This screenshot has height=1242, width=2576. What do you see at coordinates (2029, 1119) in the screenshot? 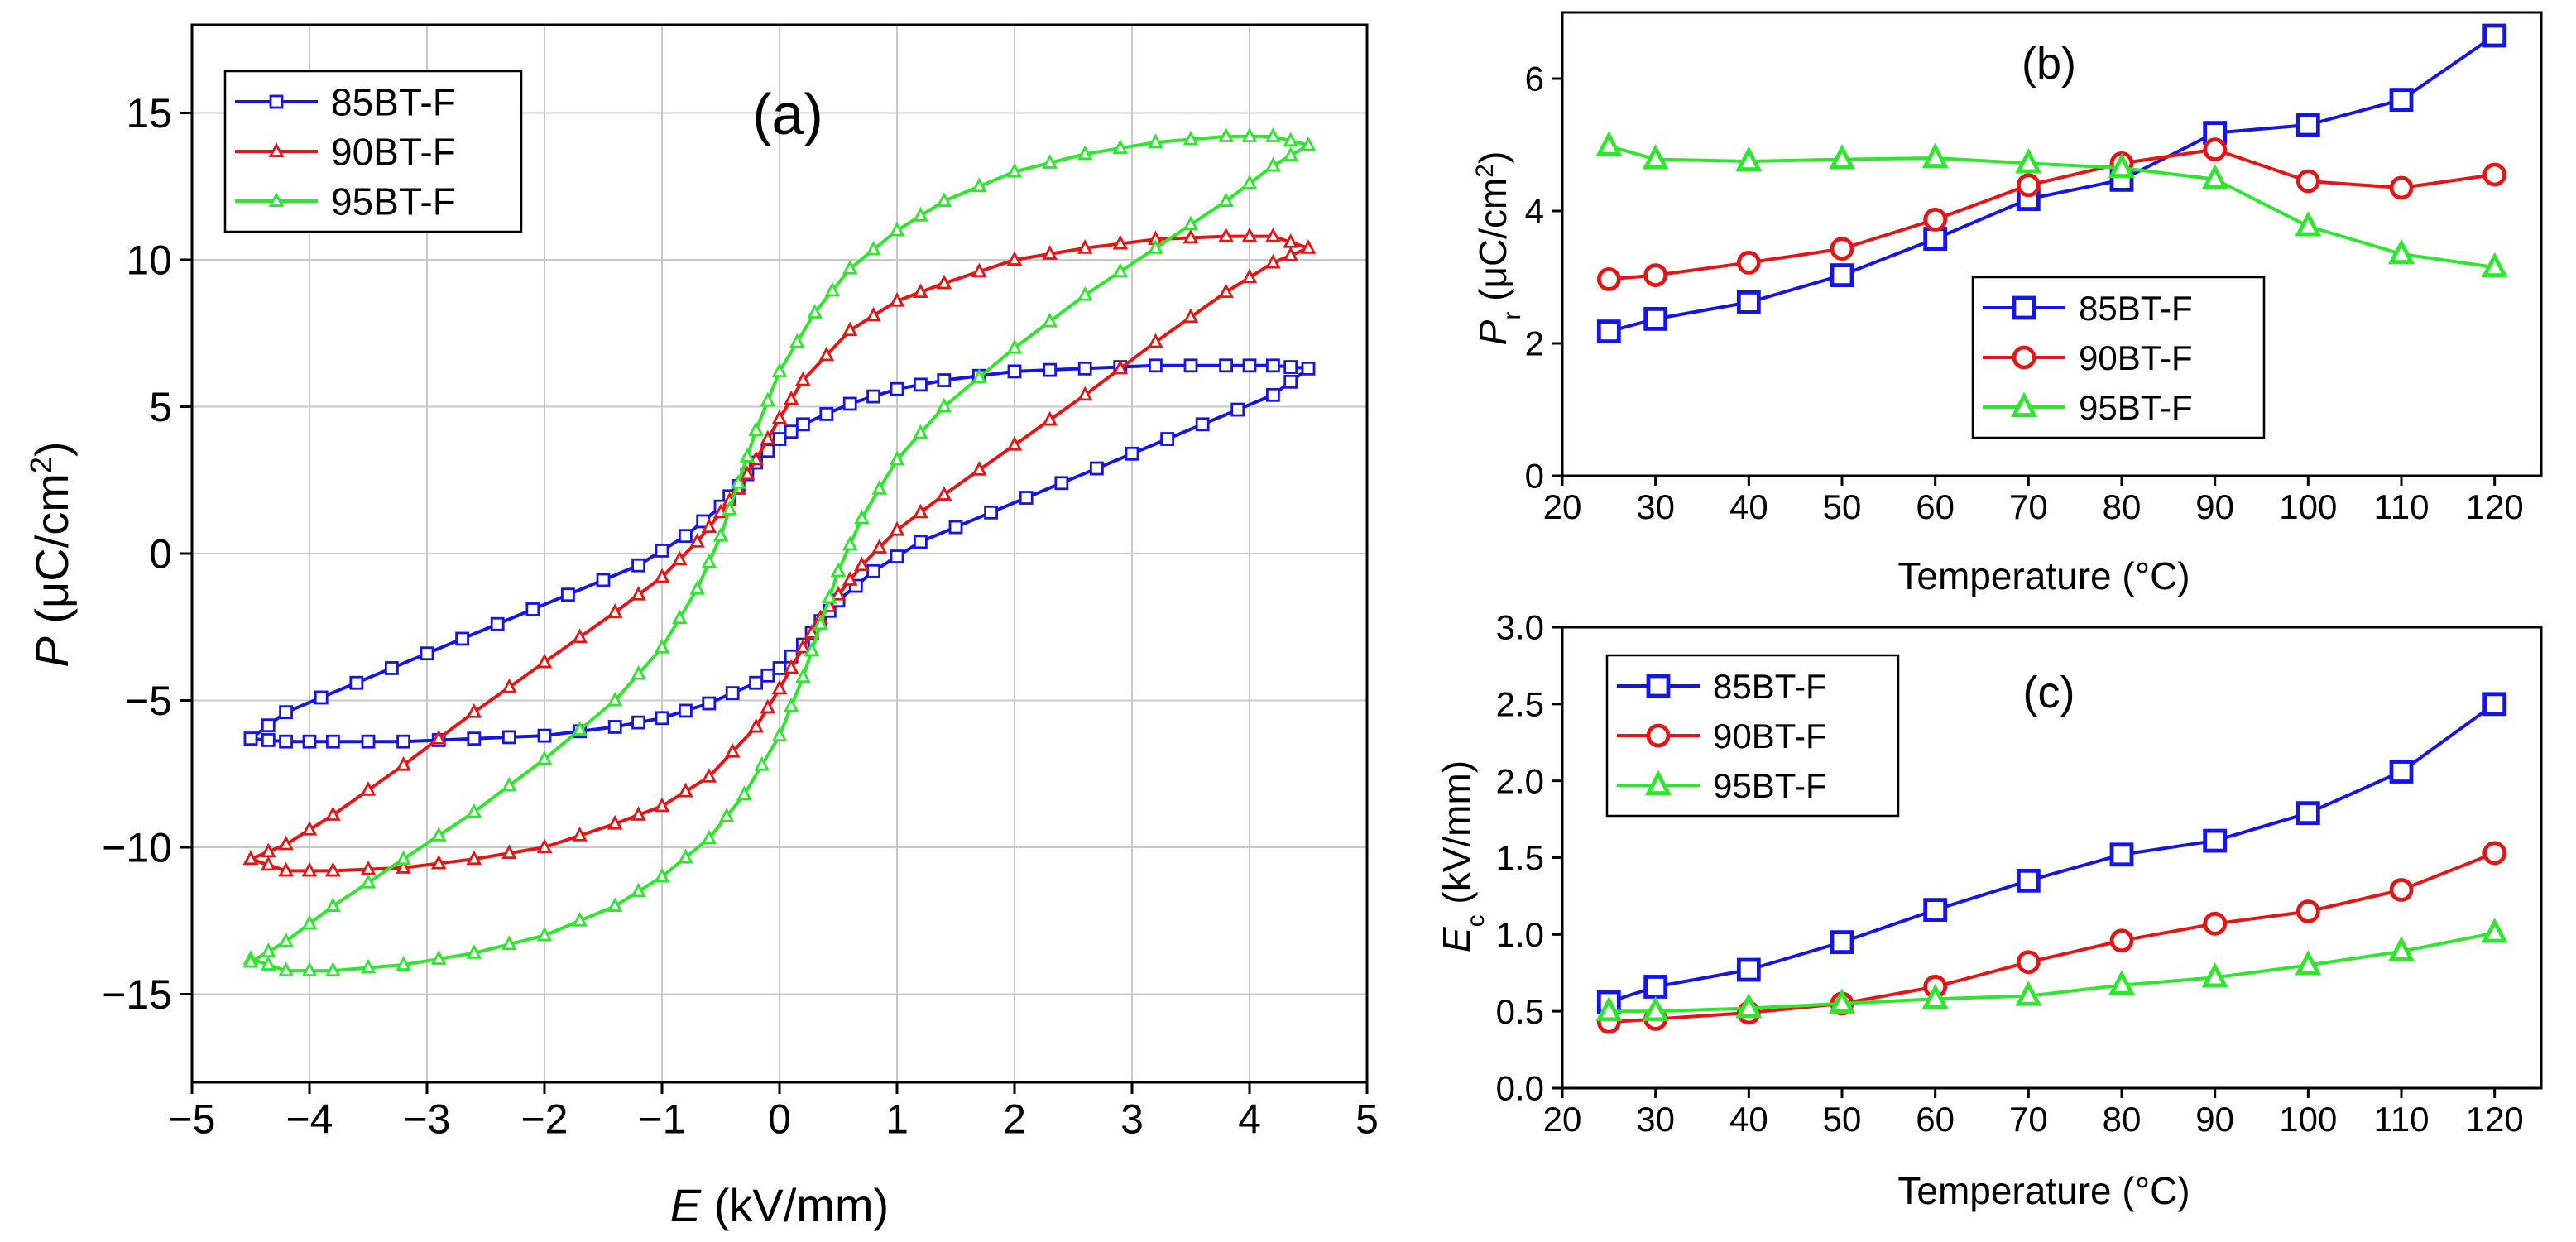
I see `x-tick-label: 70` at bounding box center [2029, 1119].